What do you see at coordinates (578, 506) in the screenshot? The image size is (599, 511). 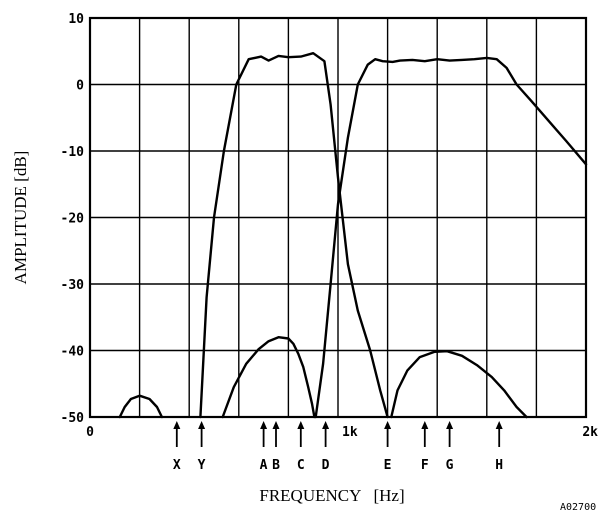 I see `figure-code: A02700` at bounding box center [578, 506].